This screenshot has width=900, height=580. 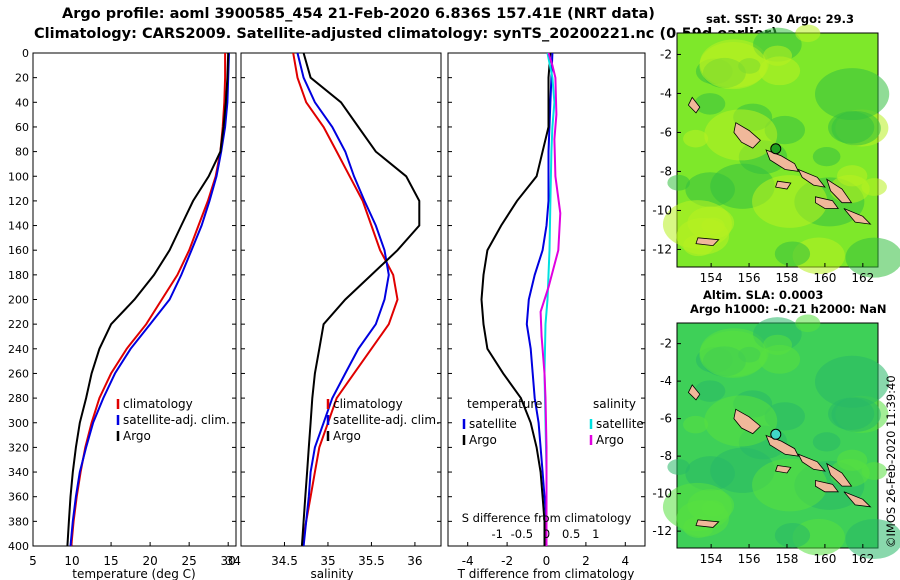 What do you see at coordinates (18, 447) in the screenshot?
I see `depth-tick-label: 320` at bounding box center [18, 447].